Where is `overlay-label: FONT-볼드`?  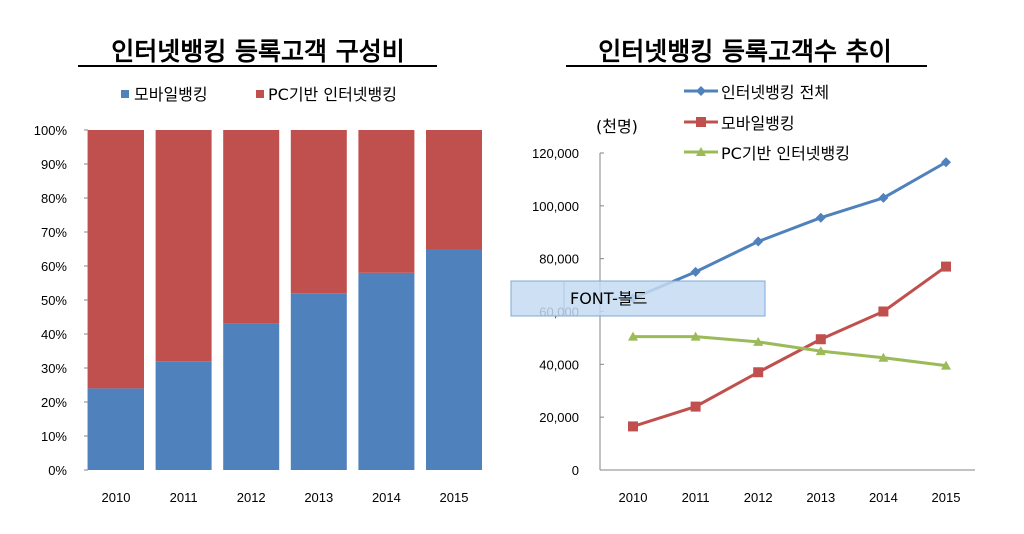 overlay-label: FONT-볼드 is located at coordinates (608, 298).